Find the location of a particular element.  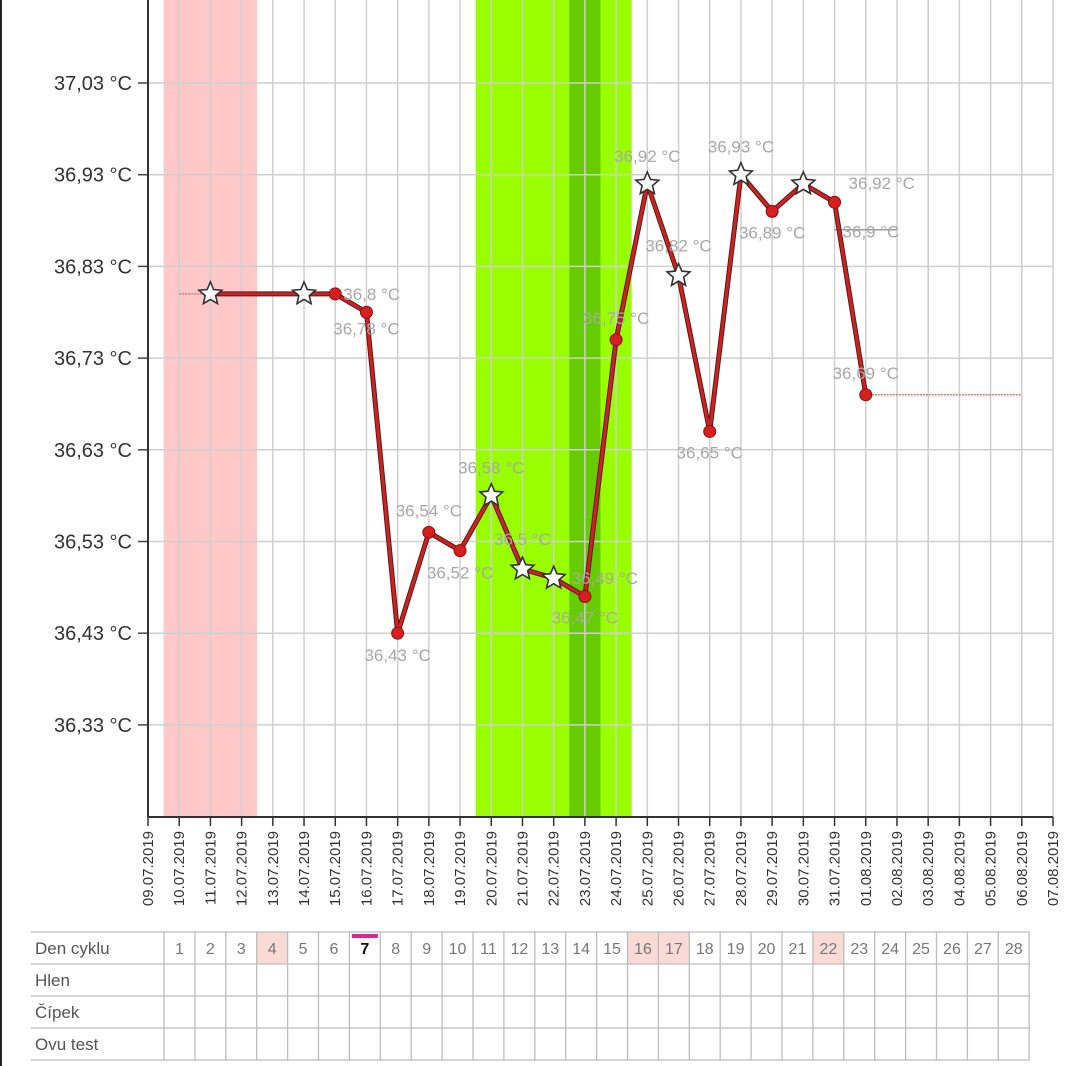

y-tick-label: 36,83 °C is located at coordinates (93, 267).